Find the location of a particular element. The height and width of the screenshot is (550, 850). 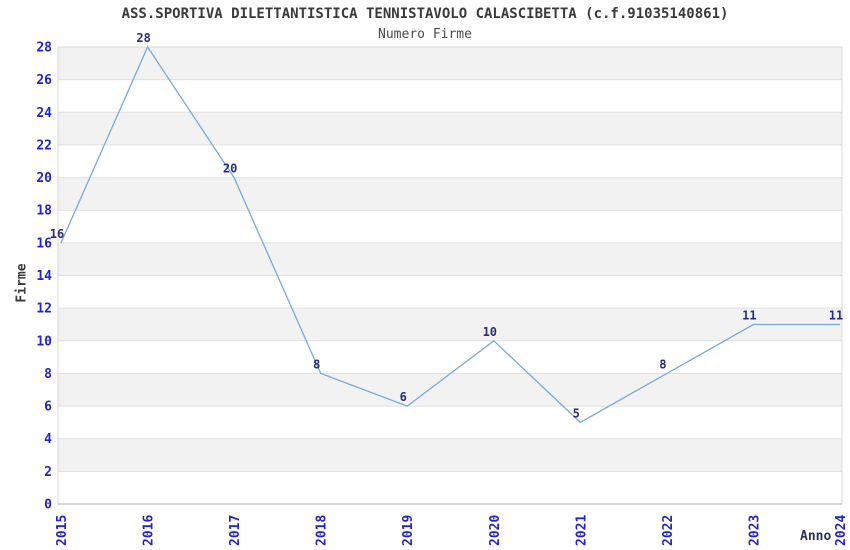

x-tick-label: 2021 is located at coordinates (581, 530).